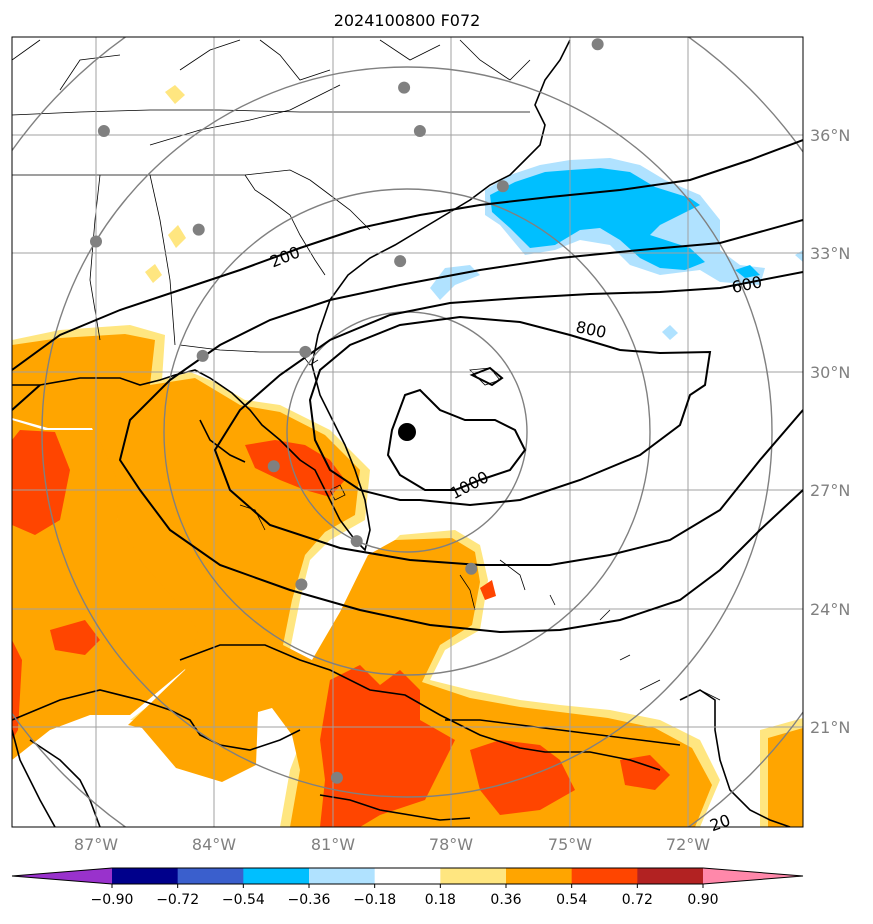  I want to click on colorbar-label: −0.54, so click(243, 900).